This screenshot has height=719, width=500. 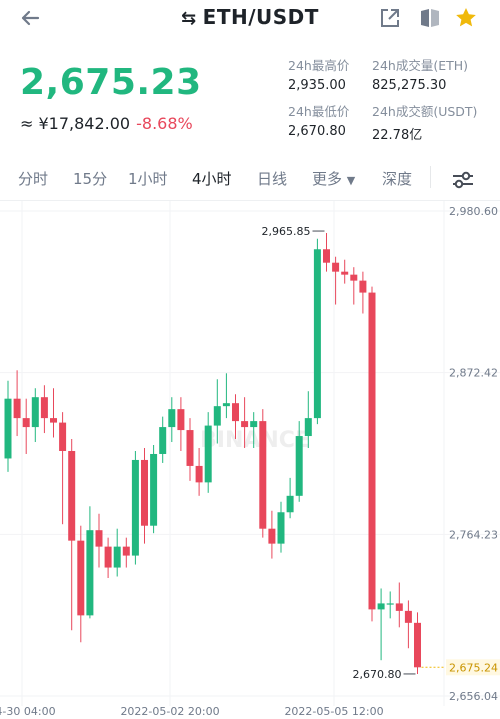 I want to click on indicator-settings-icon, so click(x=463, y=180).